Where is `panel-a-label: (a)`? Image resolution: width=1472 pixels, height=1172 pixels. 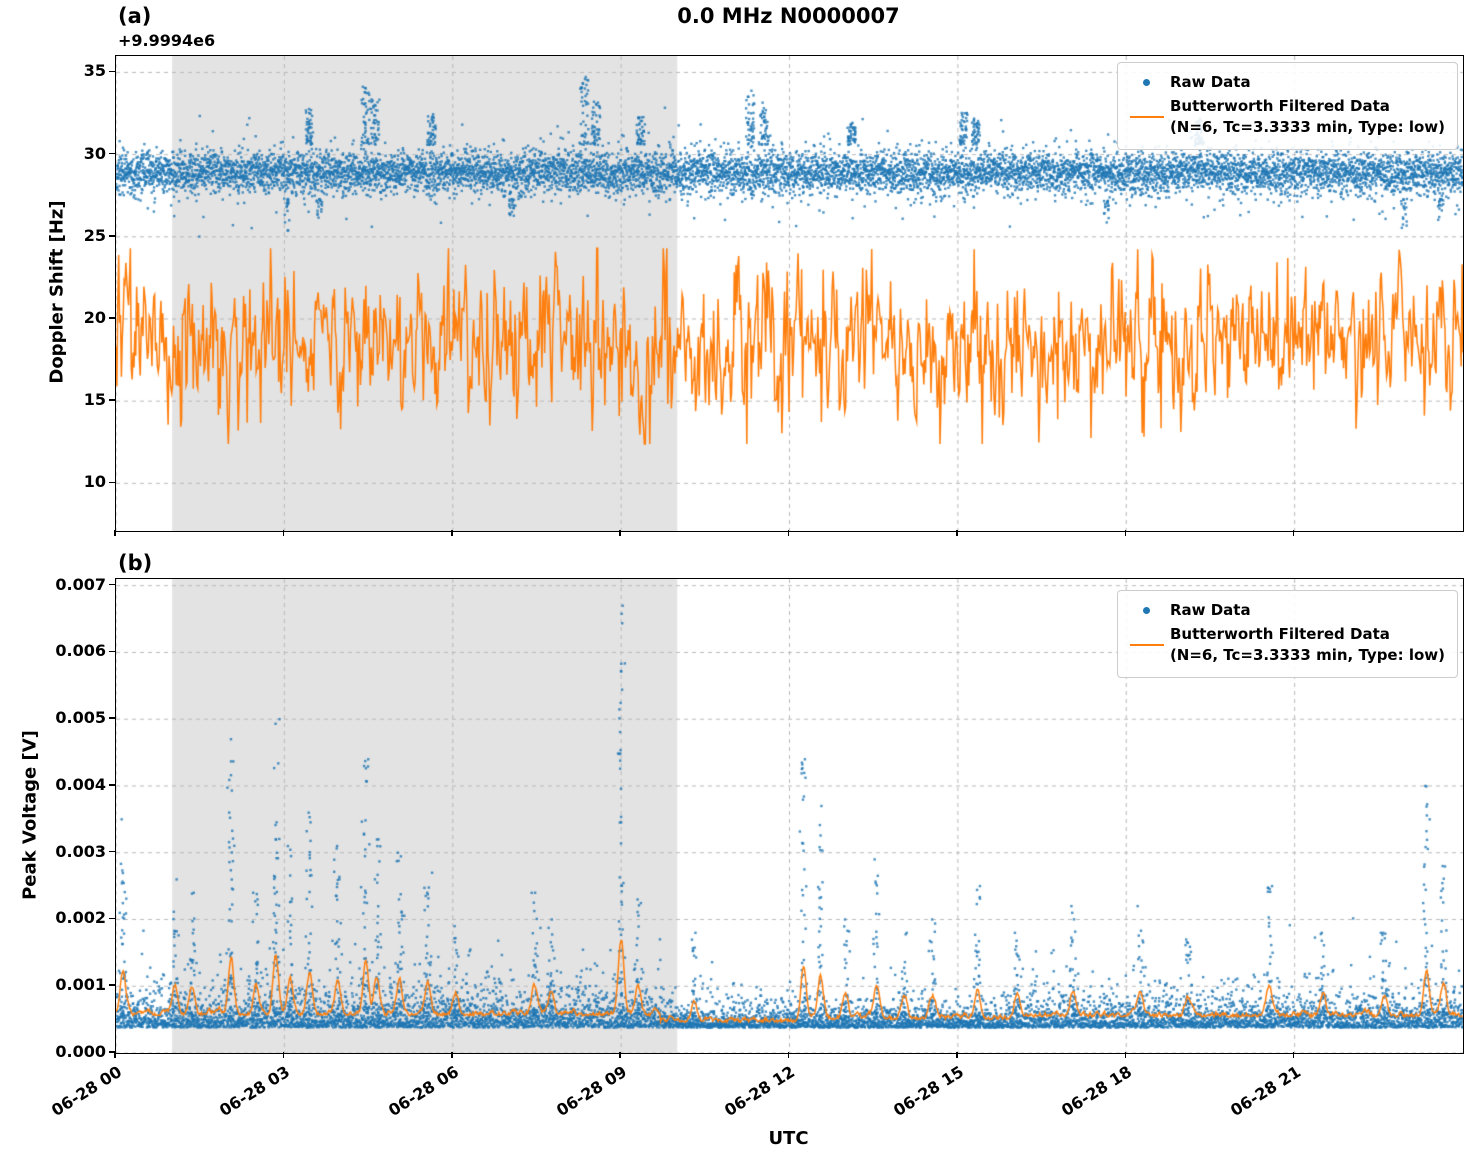 panel-a-label: (a) is located at coordinates (135, 16).